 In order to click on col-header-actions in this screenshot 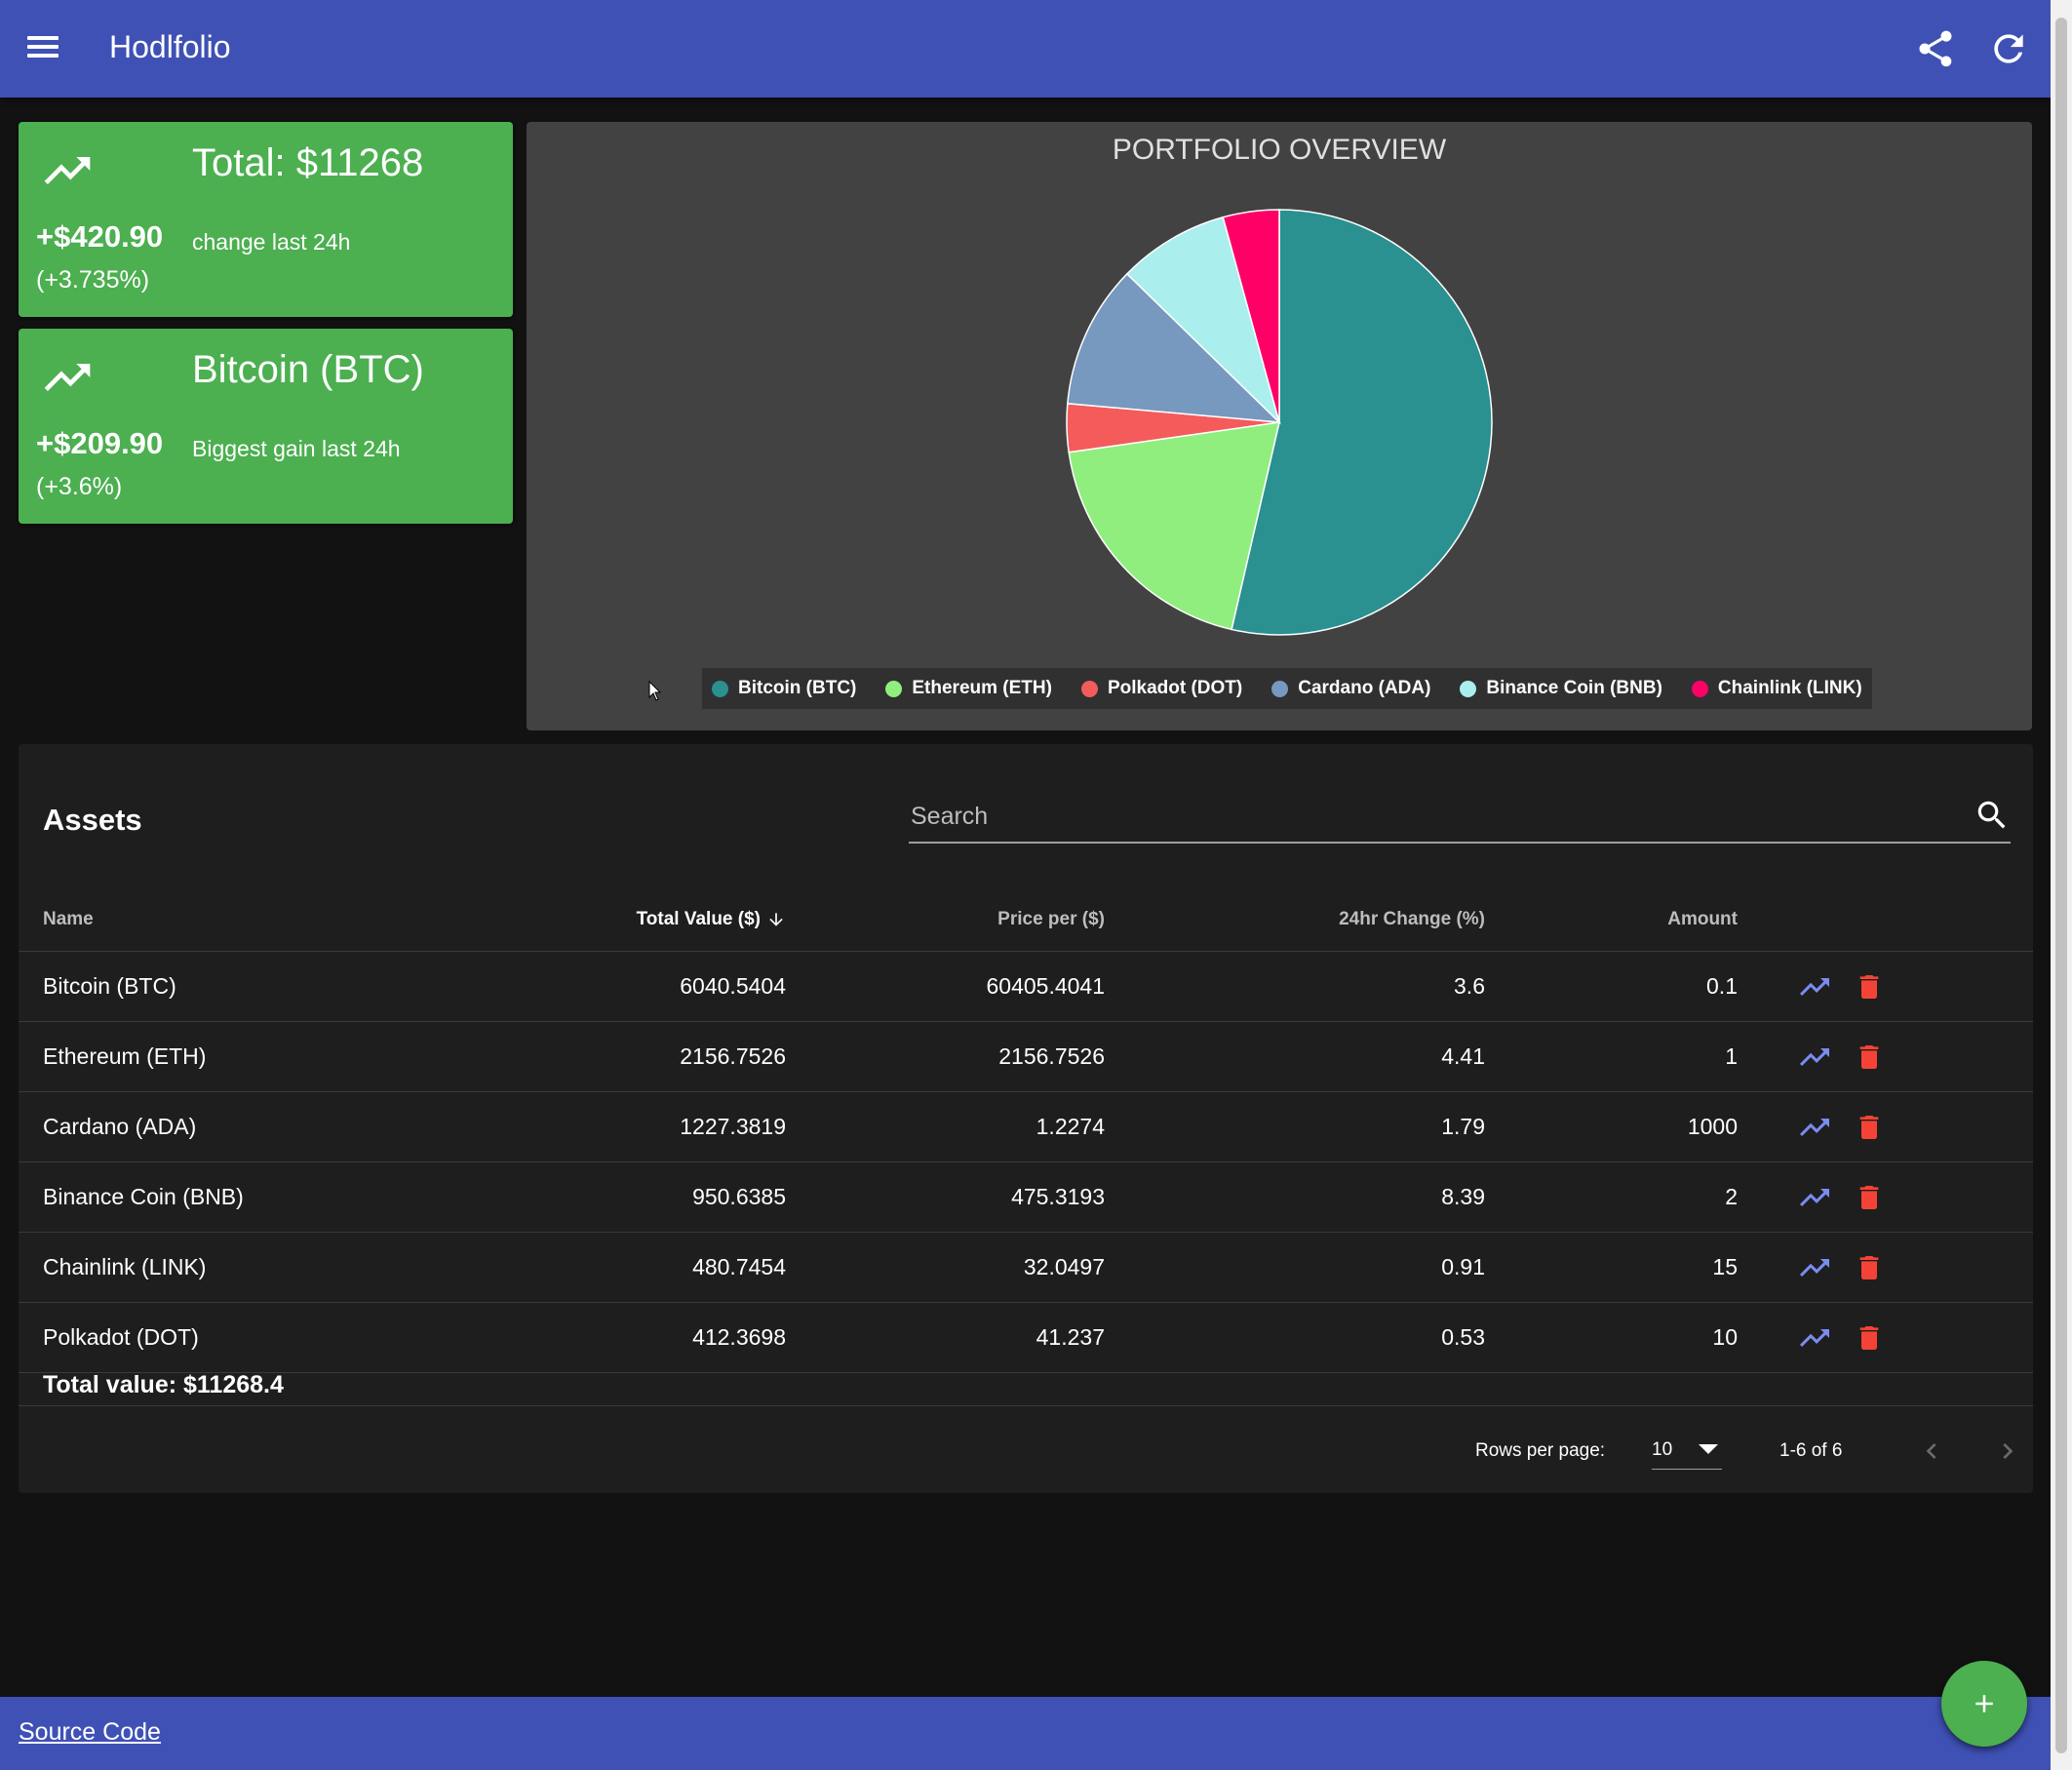, I will do `click(1886, 920)`.